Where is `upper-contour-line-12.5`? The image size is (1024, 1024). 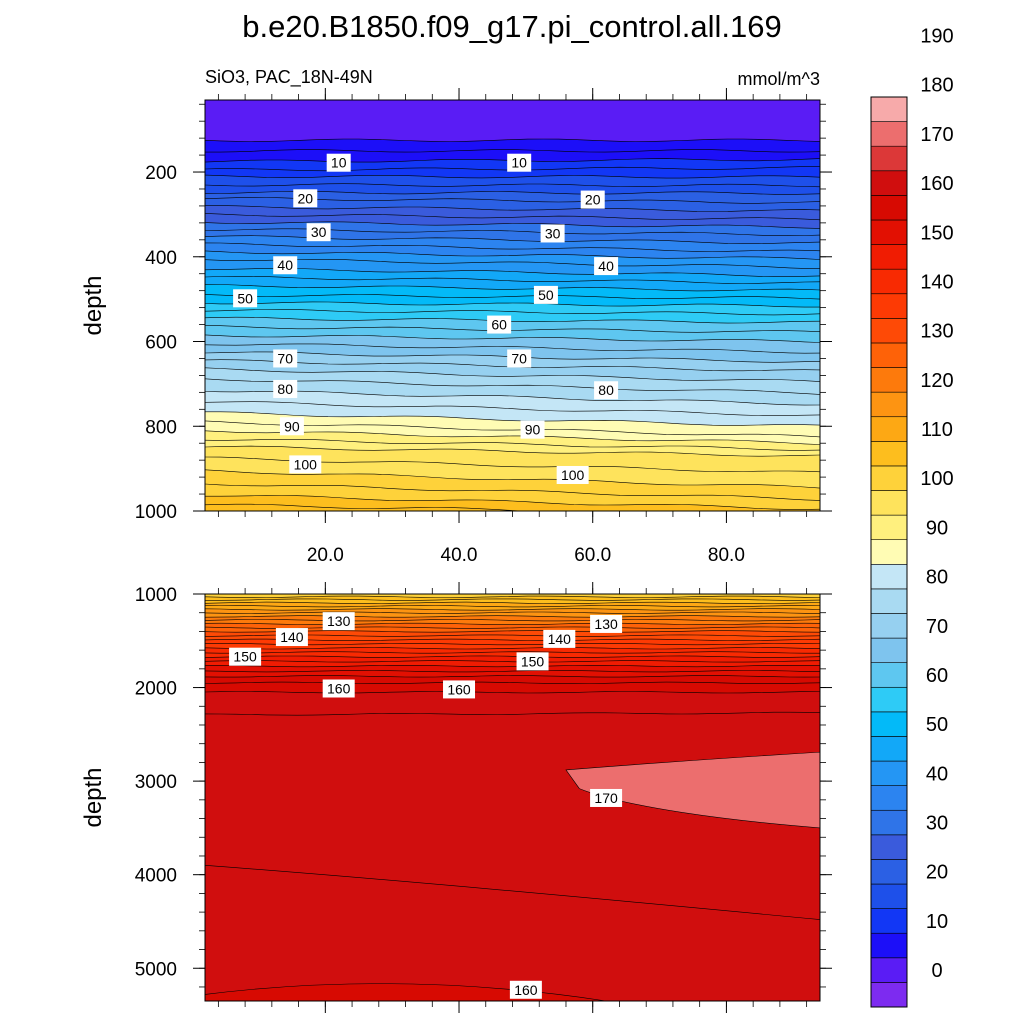
upper-contour-line-12.5 is located at coordinates (512, 176).